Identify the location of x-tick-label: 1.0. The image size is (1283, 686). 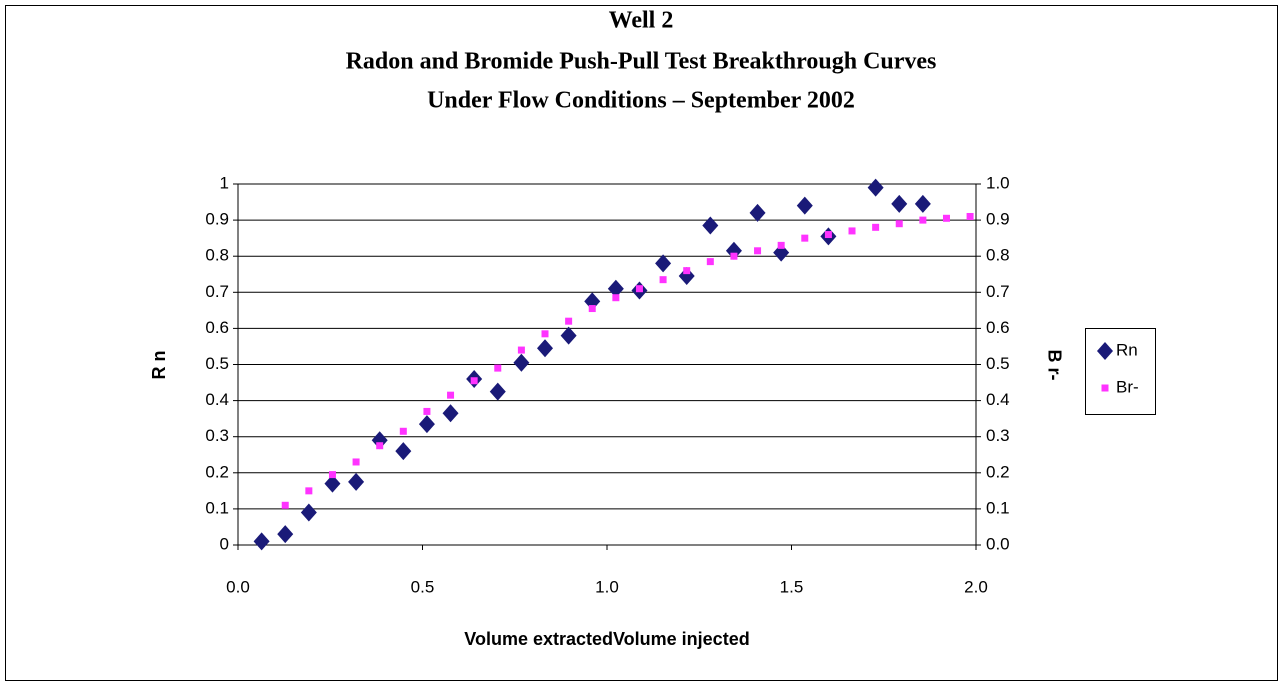
(607, 586).